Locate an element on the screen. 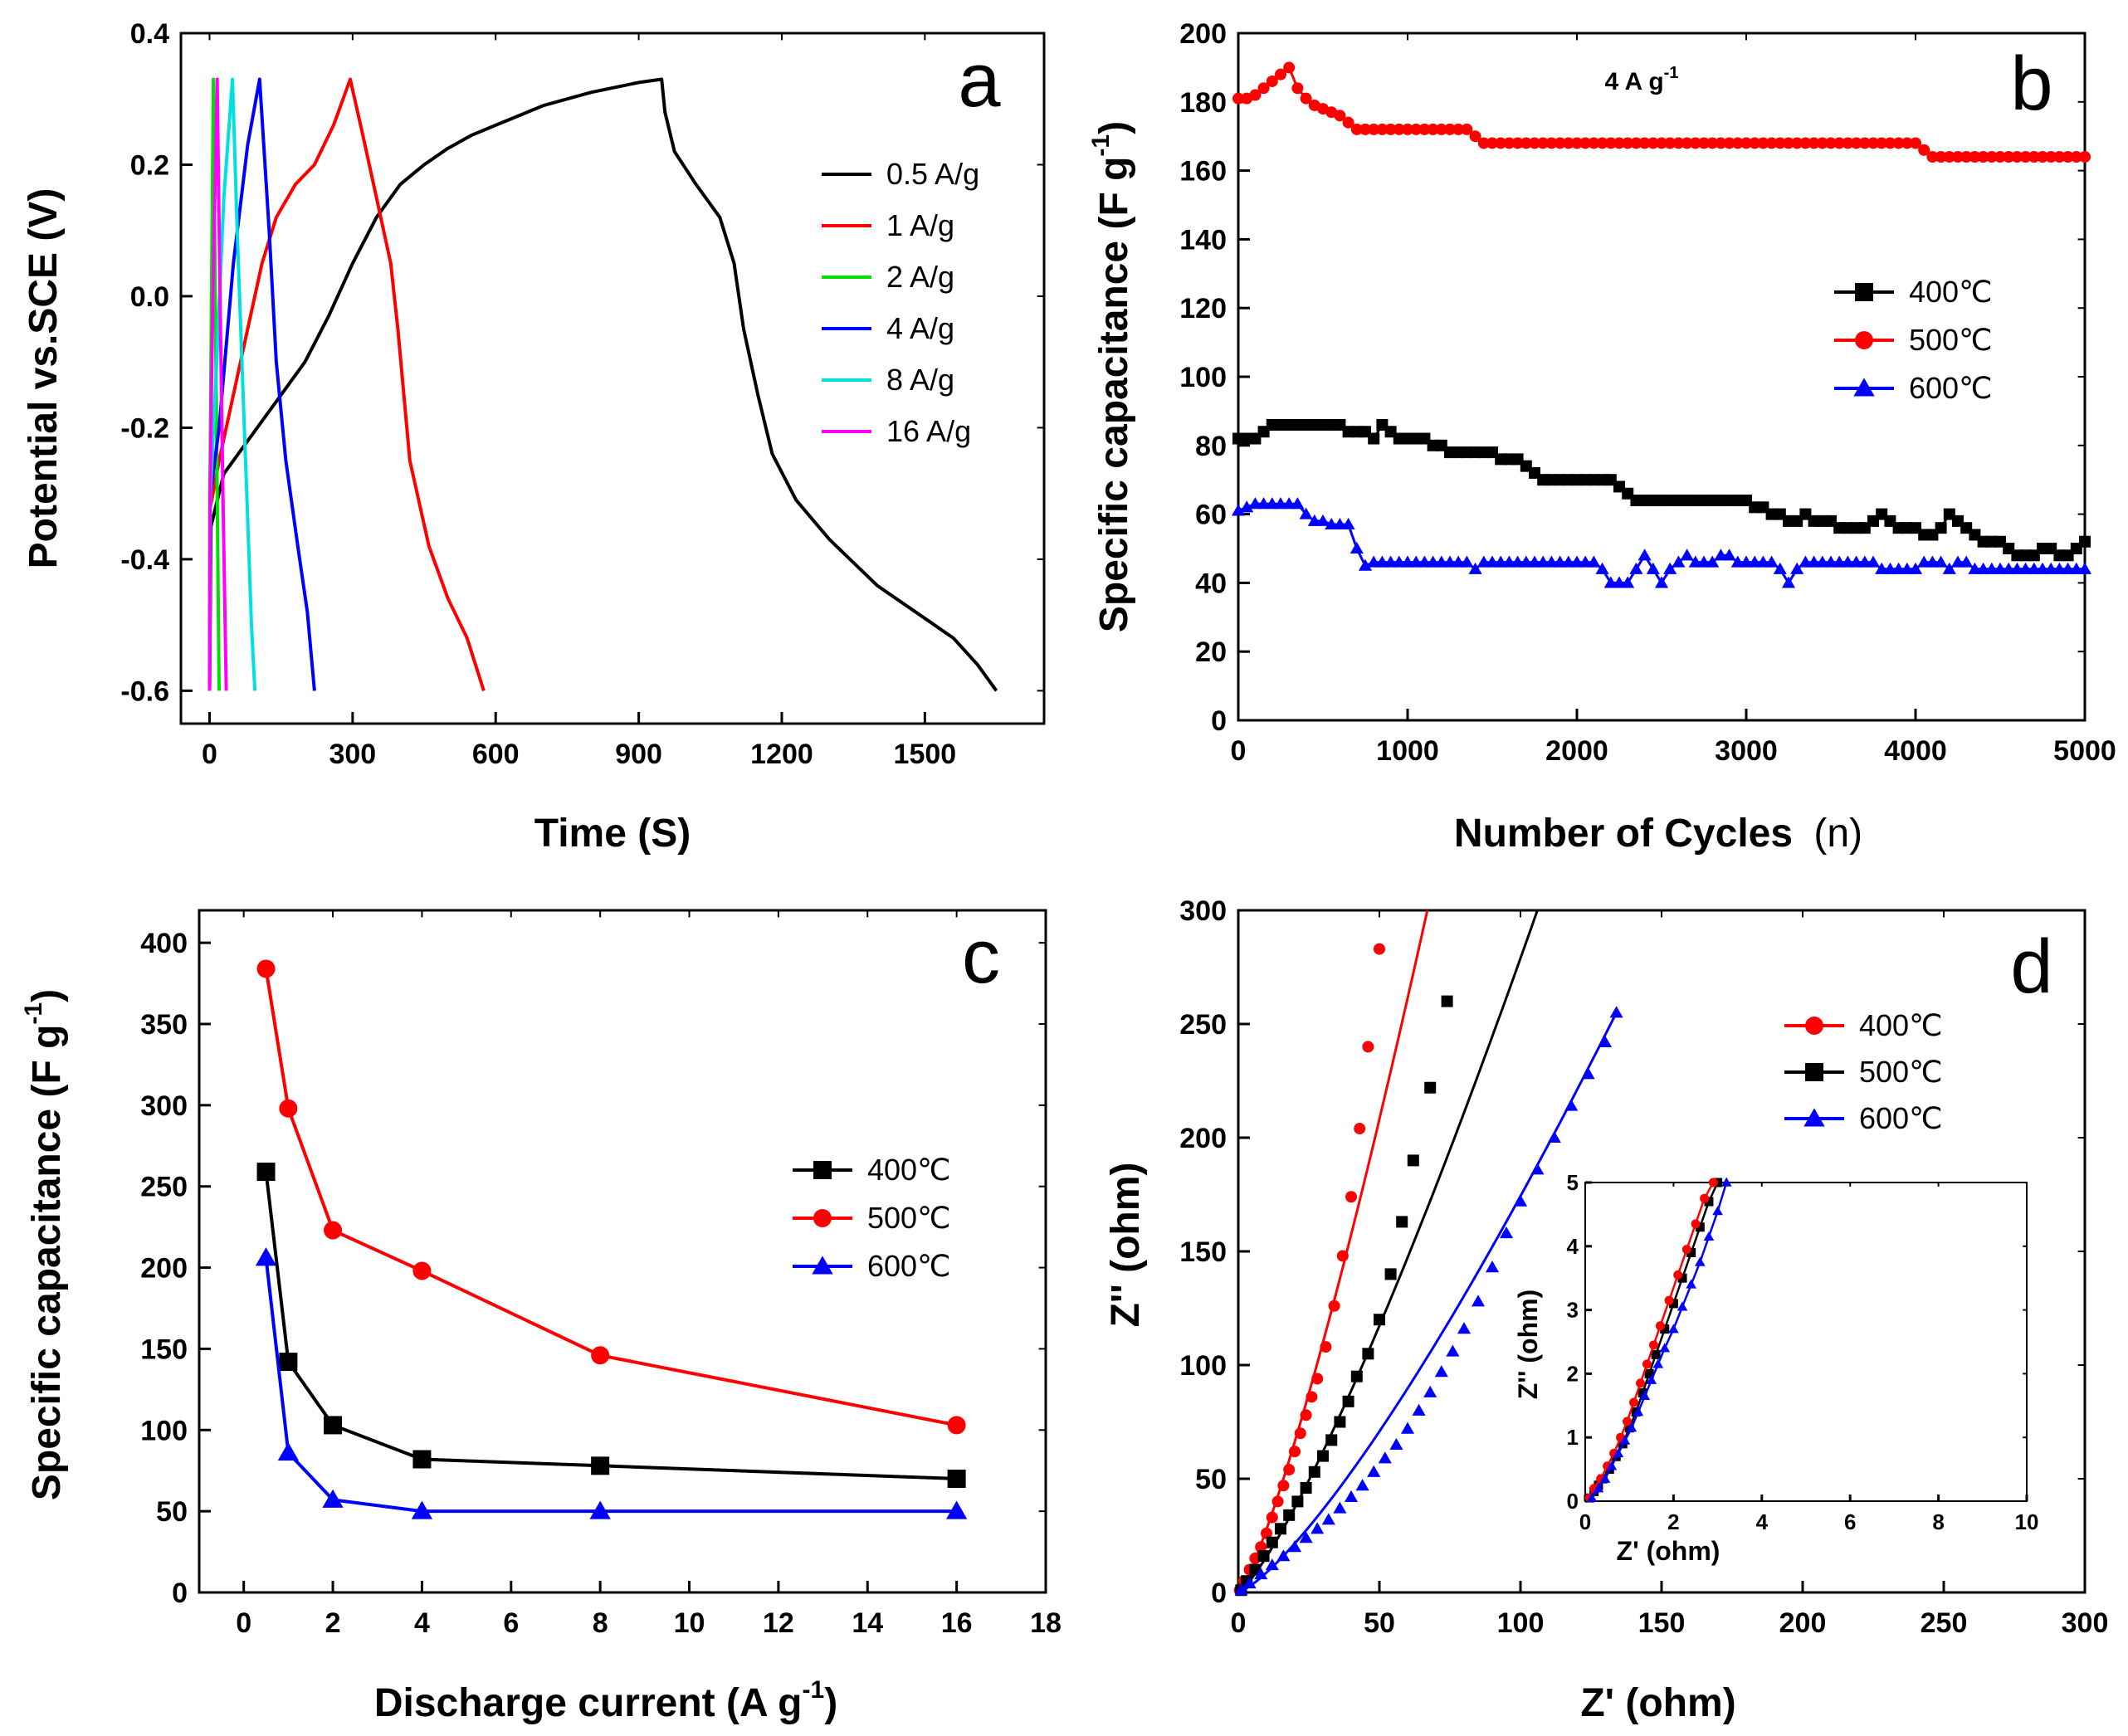  panel-c-ytick-label-0: 0 is located at coordinates (180, 1593).